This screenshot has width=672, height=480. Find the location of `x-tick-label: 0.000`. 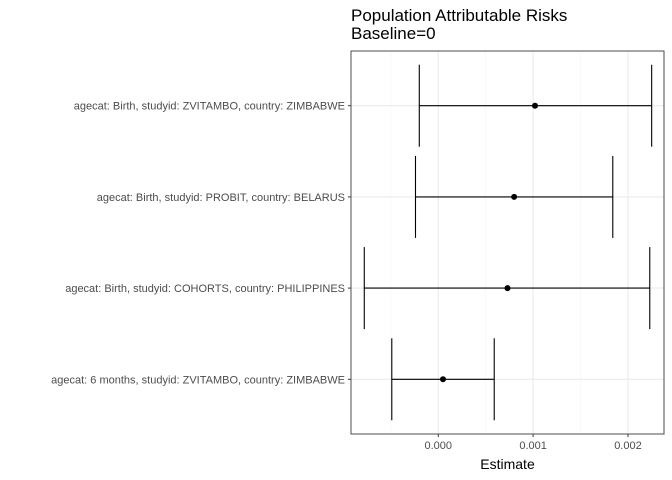

x-tick-label: 0.000 is located at coordinates (438, 446).